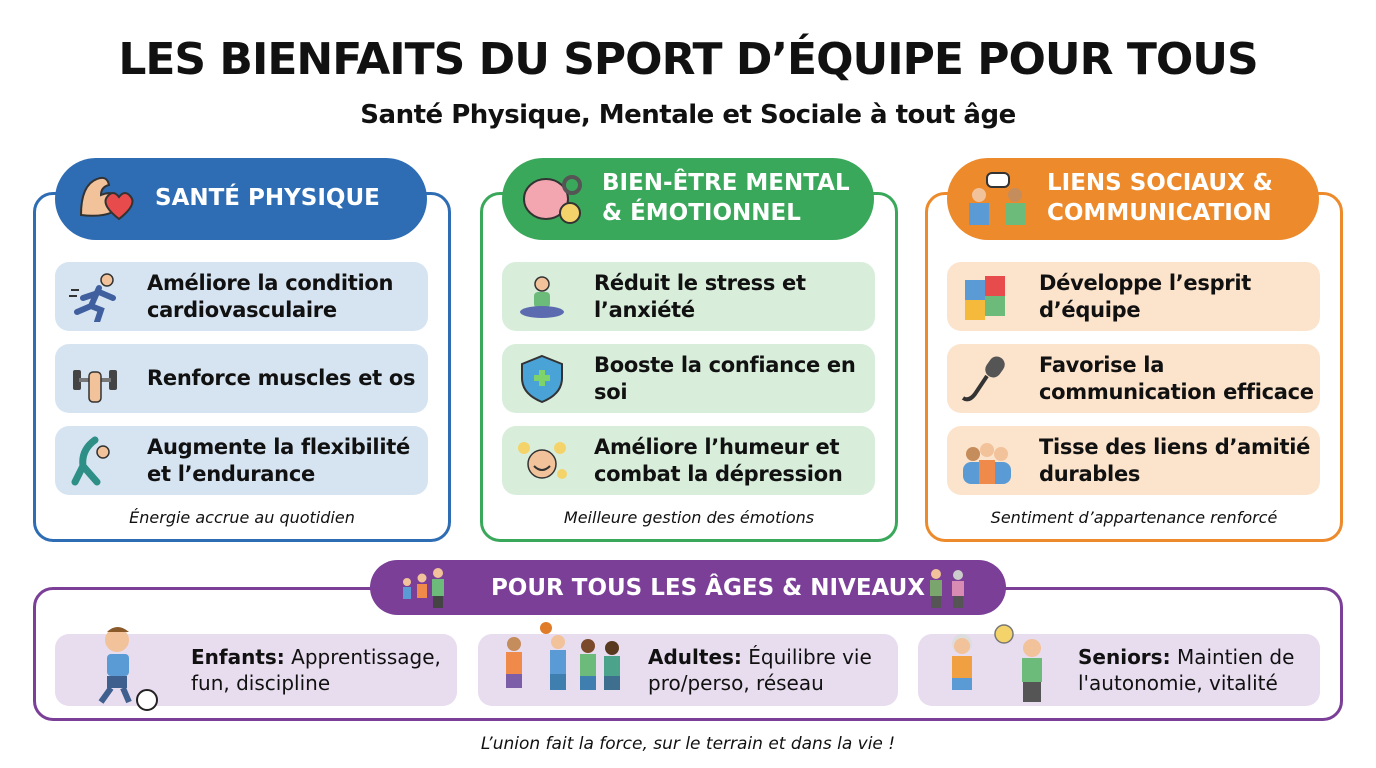 The image size is (1376, 768). I want to click on meditation-icon, so click(542, 297).